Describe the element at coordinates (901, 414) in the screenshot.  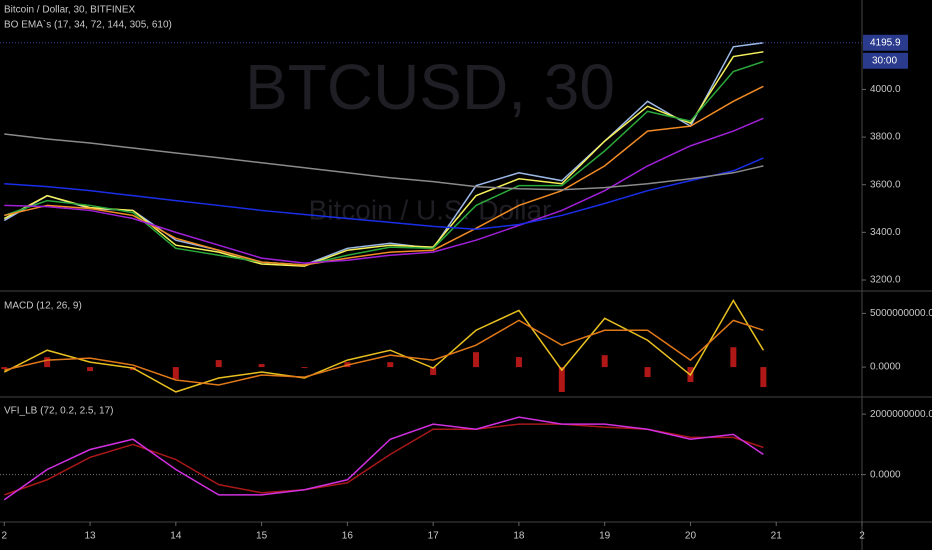
I see `y-tick-label: 2000000000.0000` at that location.